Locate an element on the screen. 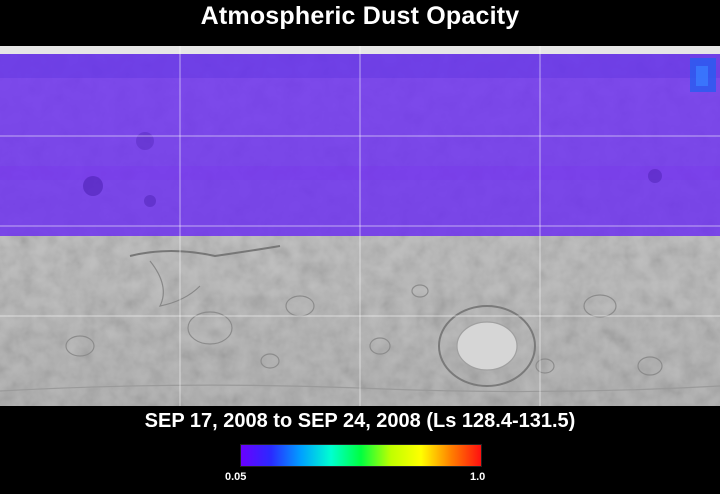  colorbar-min-label: 0.05 is located at coordinates (236, 477).